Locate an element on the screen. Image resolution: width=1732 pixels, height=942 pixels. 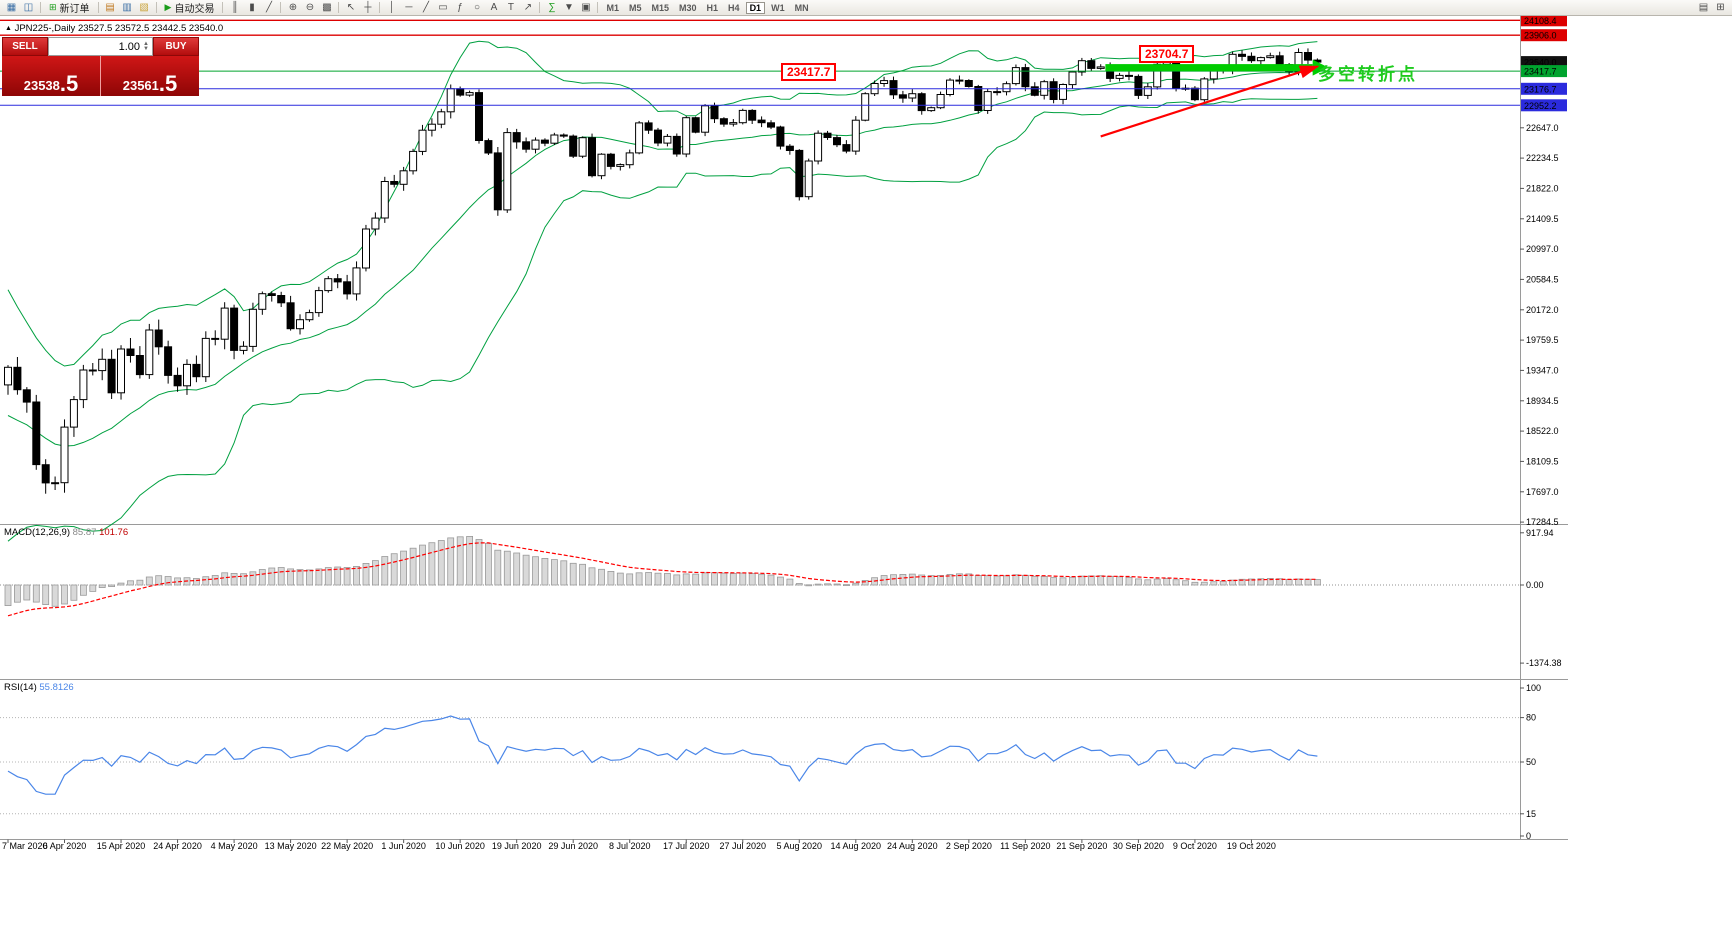
svg-text: 22647.0 is located at coordinates (1542, 128).